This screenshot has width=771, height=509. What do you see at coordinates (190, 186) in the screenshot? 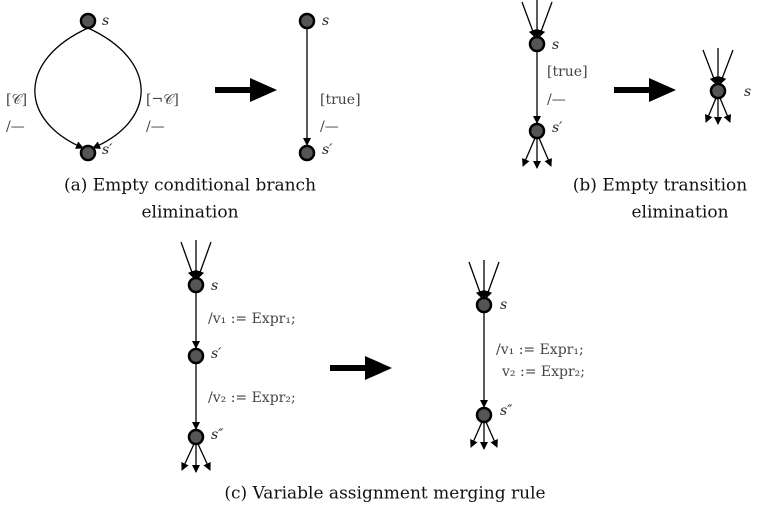
I see `caption: (a) Empty conditional branch` at bounding box center [190, 186].